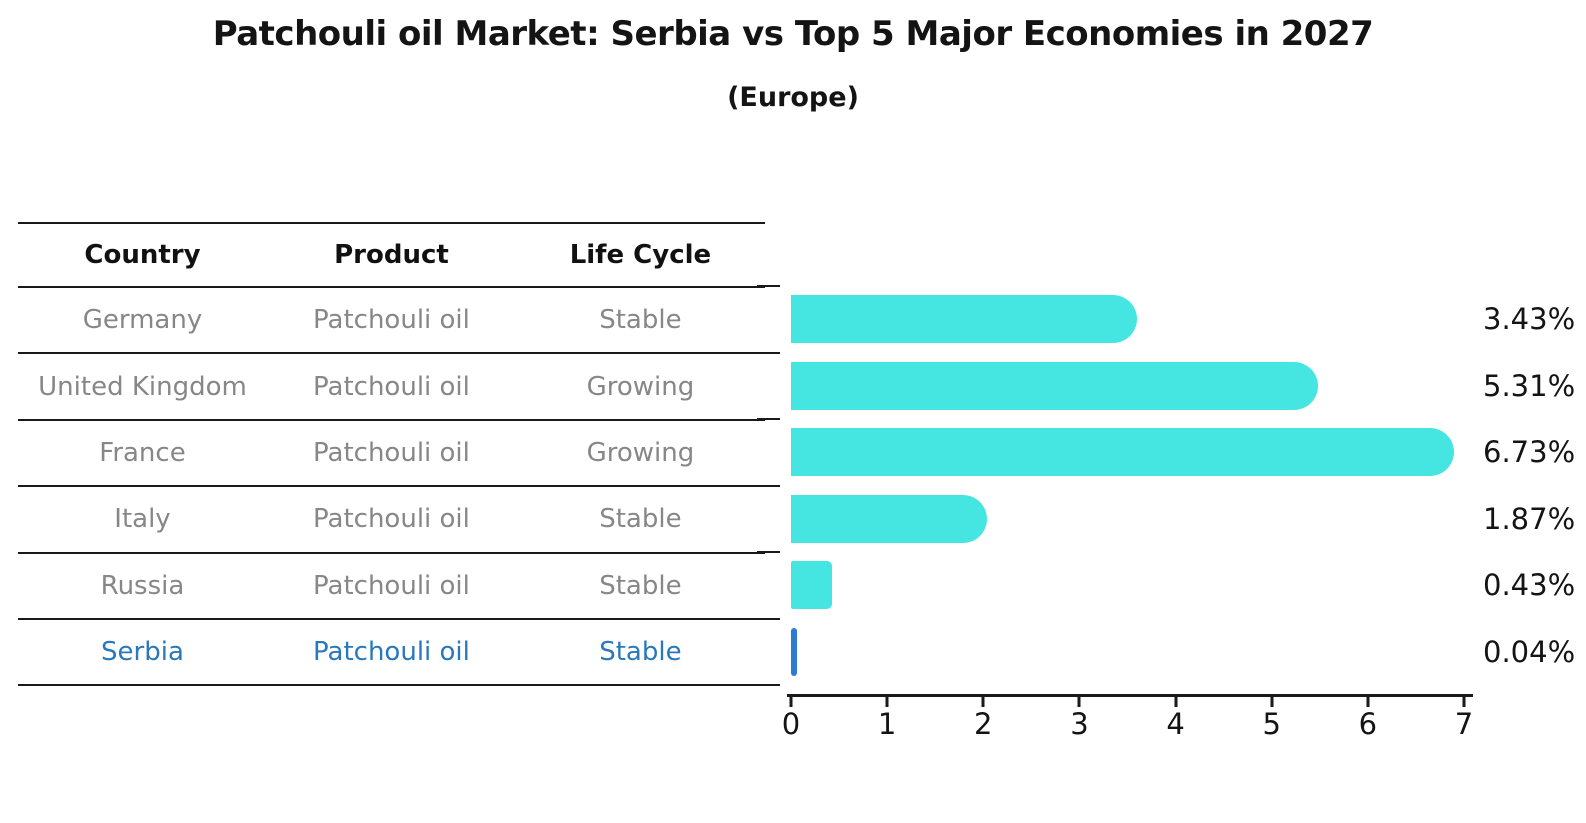  What do you see at coordinates (889, 518) in the screenshot?
I see `bar-italy` at bounding box center [889, 518].